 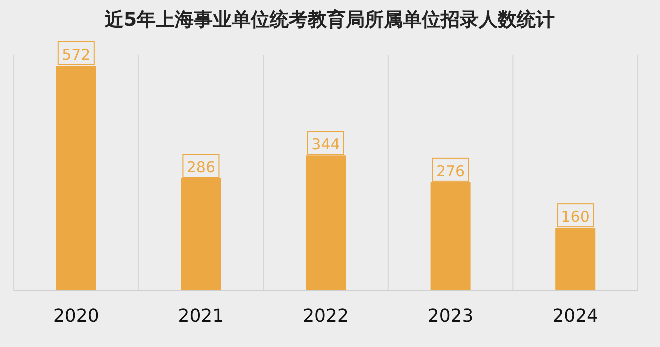 What do you see at coordinates (575, 316) in the screenshot?
I see `x-tick-label: 2024` at bounding box center [575, 316].